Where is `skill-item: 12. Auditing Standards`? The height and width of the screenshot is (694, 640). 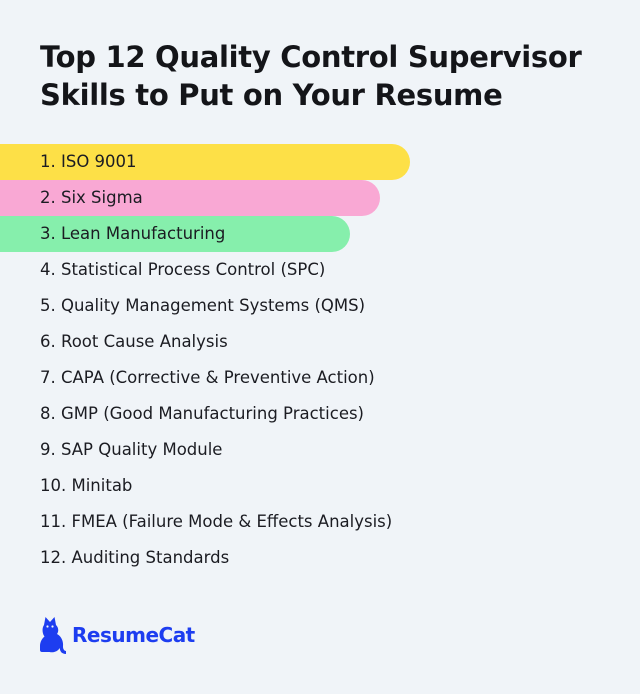 skill-item: 12. Auditing Standards is located at coordinates (135, 557).